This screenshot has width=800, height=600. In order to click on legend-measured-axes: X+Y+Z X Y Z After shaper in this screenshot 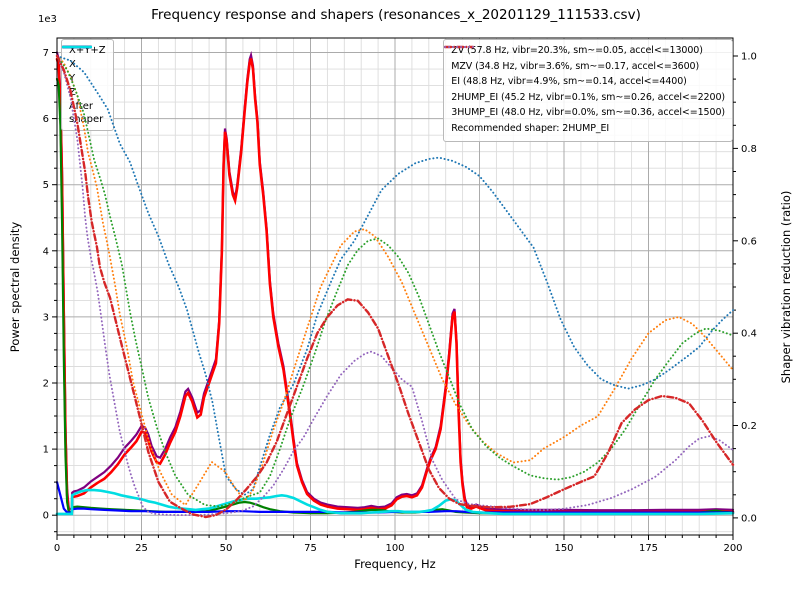, I will do `click(87, 85)`.